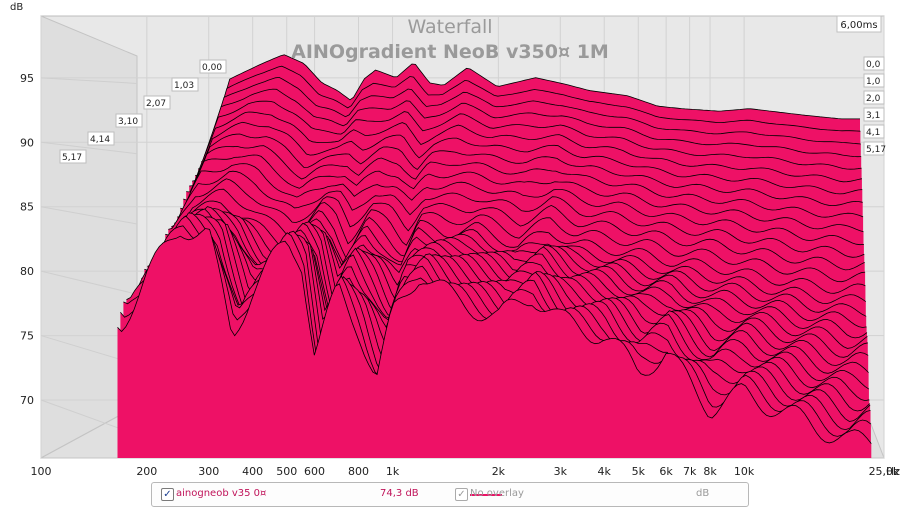  I want to click on x-tick-label: 25,0k, so click(884, 471).